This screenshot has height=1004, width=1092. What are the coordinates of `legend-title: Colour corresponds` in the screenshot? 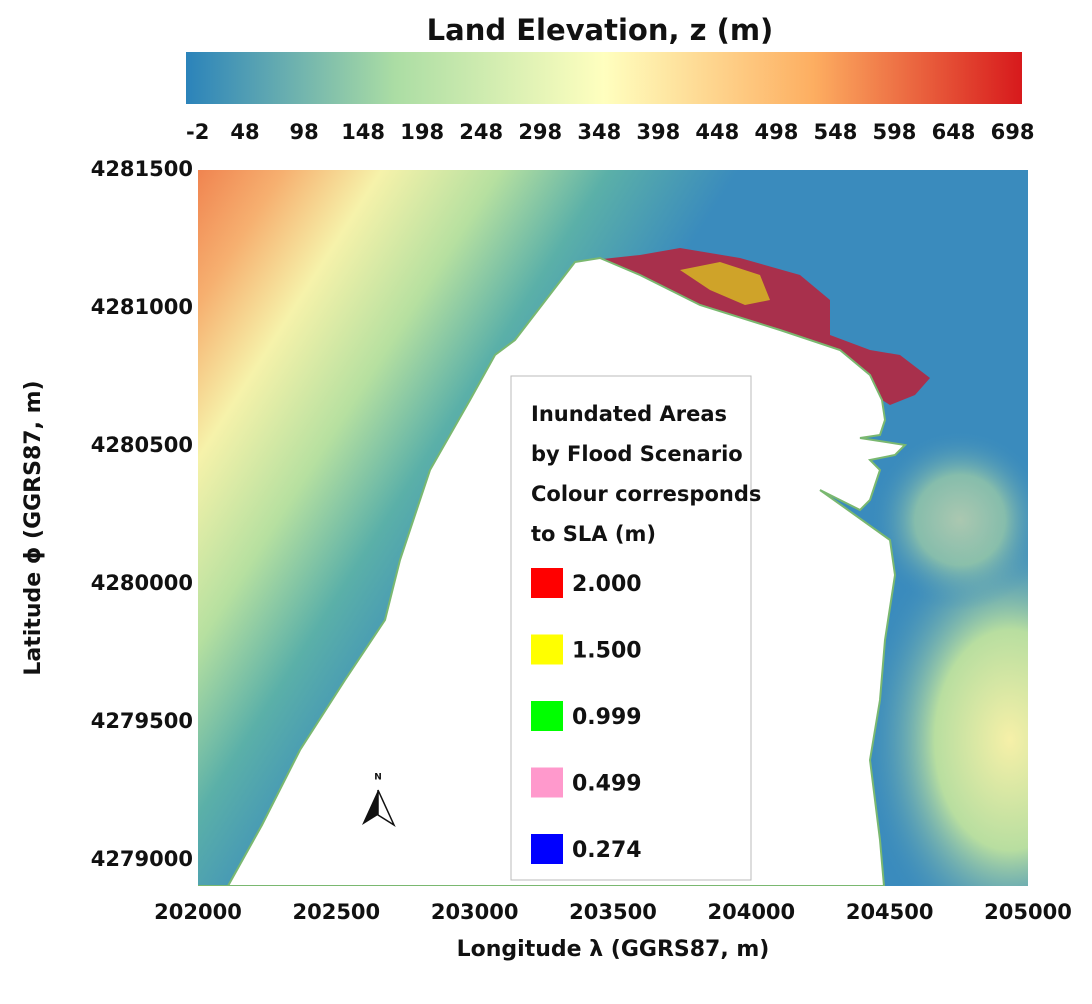 It's located at (646, 494).